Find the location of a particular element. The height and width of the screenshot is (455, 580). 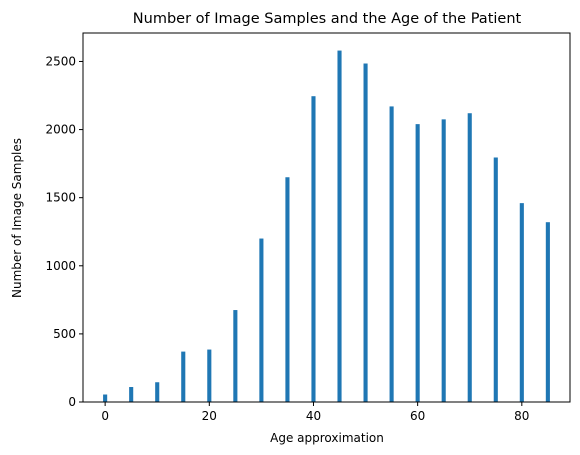

y-axis-label: Number of Image Samples is located at coordinates (17, 218).